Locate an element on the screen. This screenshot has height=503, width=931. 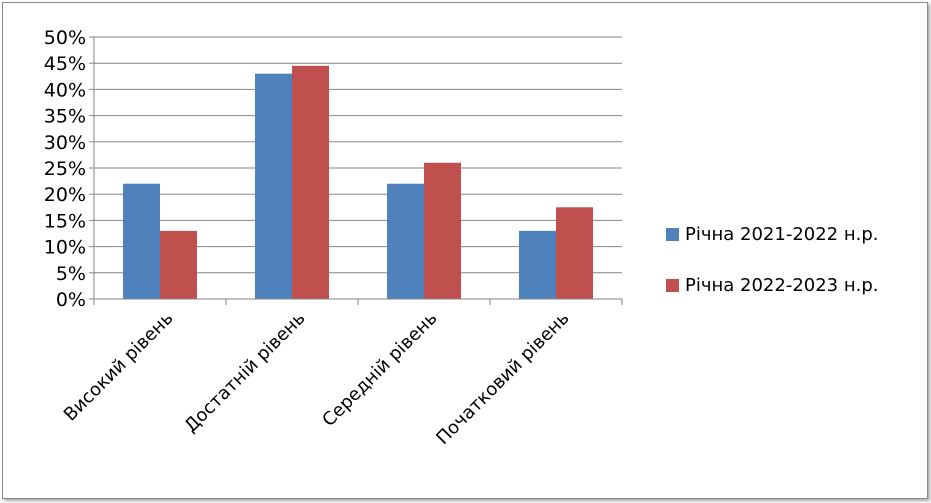
y-tick-label: 0% is located at coordinates (71, 300).